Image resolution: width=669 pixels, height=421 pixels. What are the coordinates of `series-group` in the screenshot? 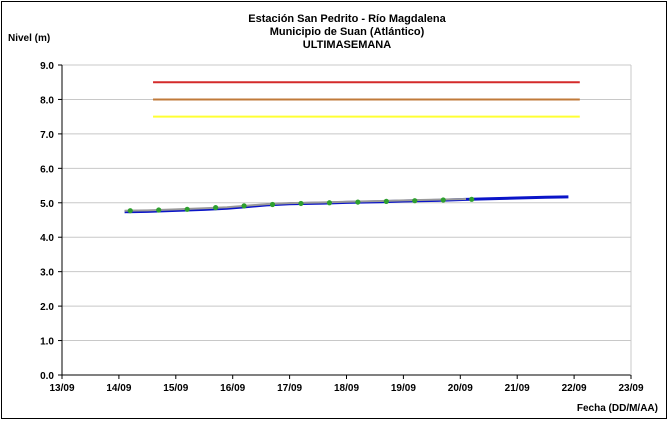 It's located at (346, 204).